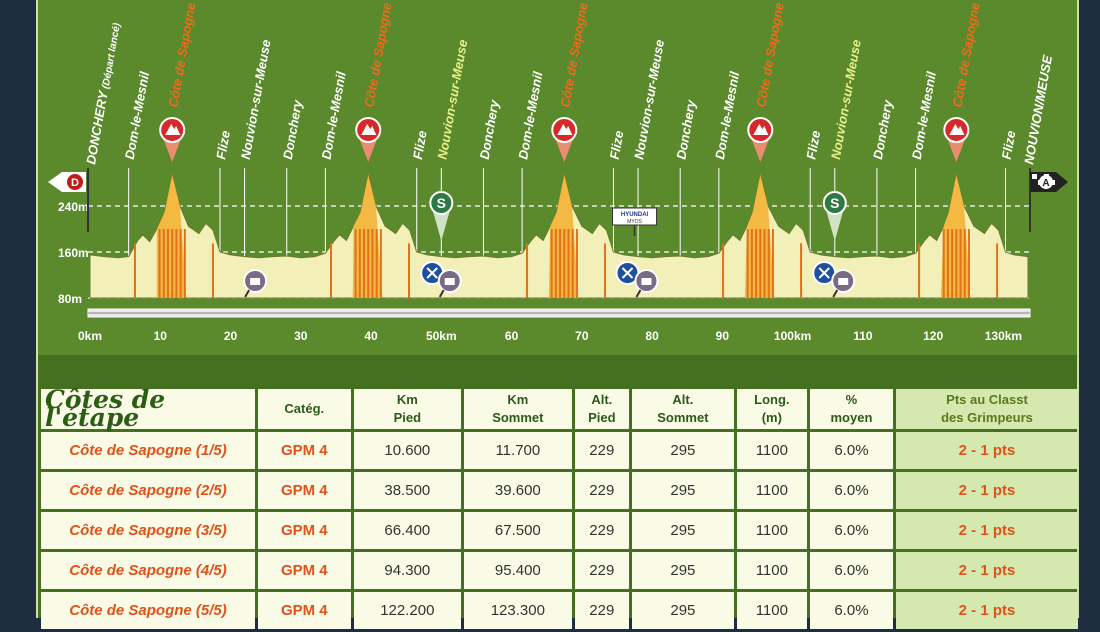 The image size is (1100, 632). Describe the element at coordinates (148, 610) in the screenshot. I see `cell-cote-name: Côte de Sapogne (5/5)` at that location.